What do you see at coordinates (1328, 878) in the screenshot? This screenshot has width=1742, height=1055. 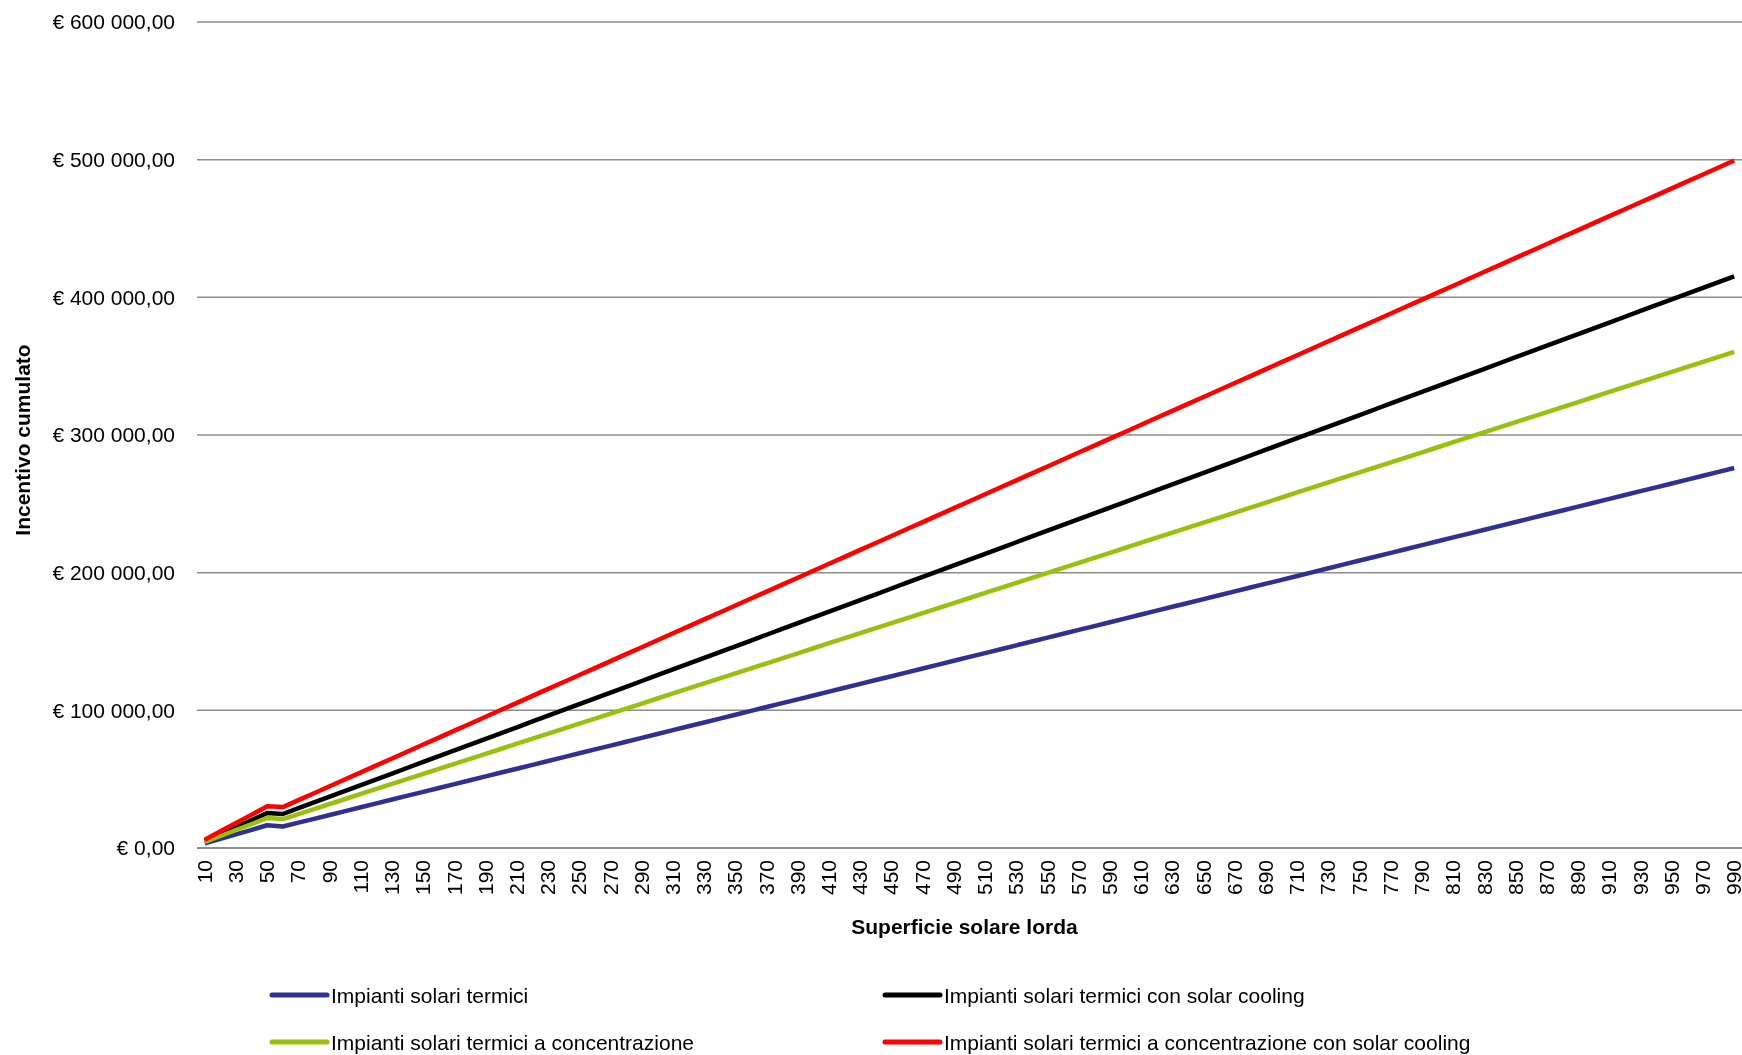 I see `x-tick-label: 730` at bounding box center [1328, 878].